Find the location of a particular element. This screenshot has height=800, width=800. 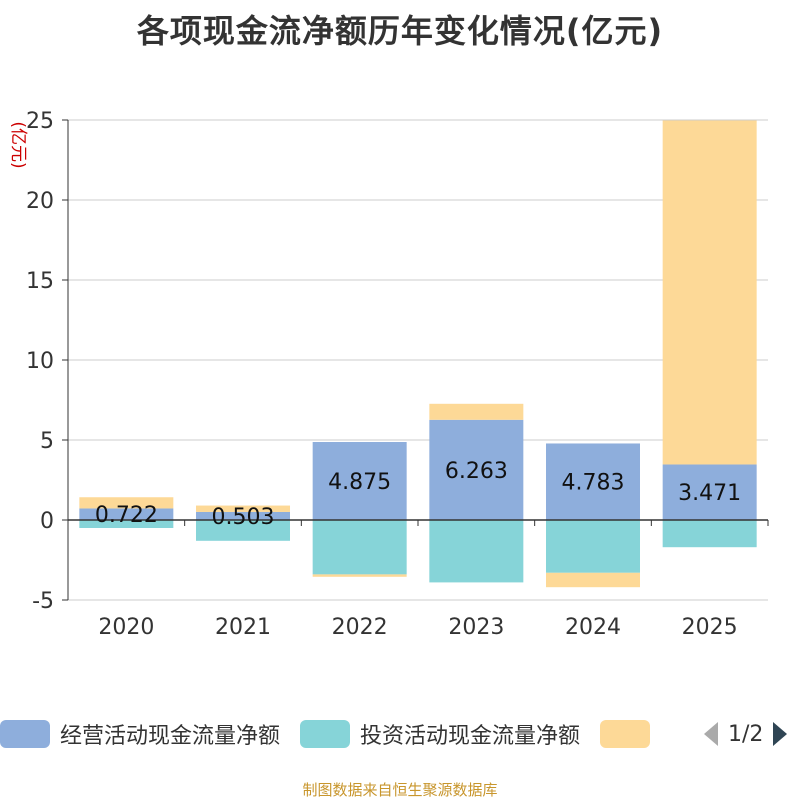

bar-3-2024 is located at coordinates (593, 580).